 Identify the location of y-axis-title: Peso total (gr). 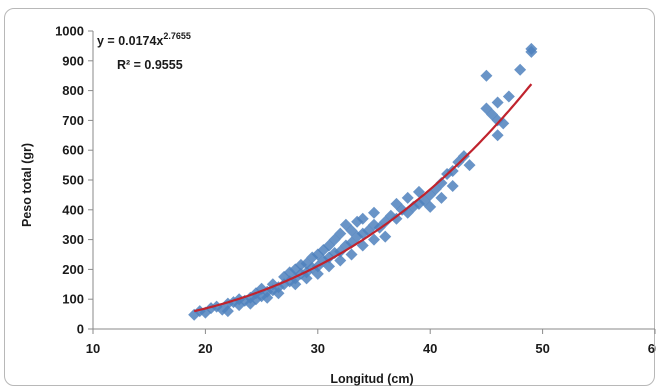
(27, 185).